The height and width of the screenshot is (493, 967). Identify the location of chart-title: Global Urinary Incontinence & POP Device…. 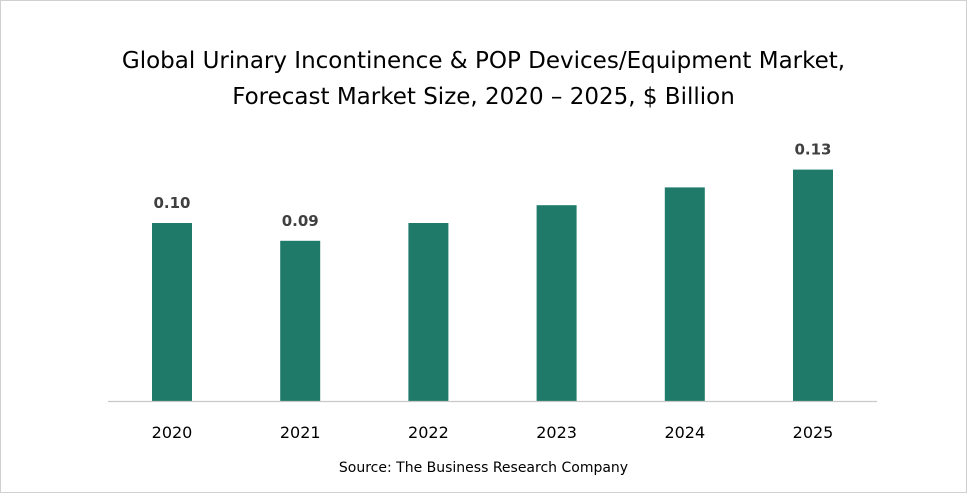
(483, 79).